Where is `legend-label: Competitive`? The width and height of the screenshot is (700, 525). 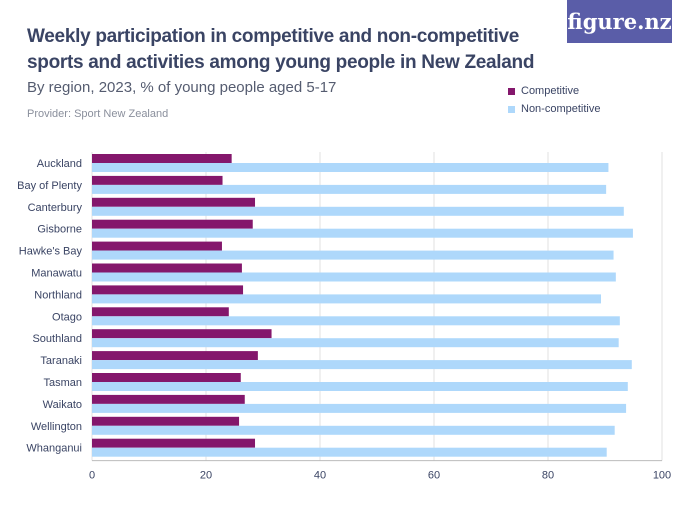 legend-label: Competitive is located at coordinates (550, 91).